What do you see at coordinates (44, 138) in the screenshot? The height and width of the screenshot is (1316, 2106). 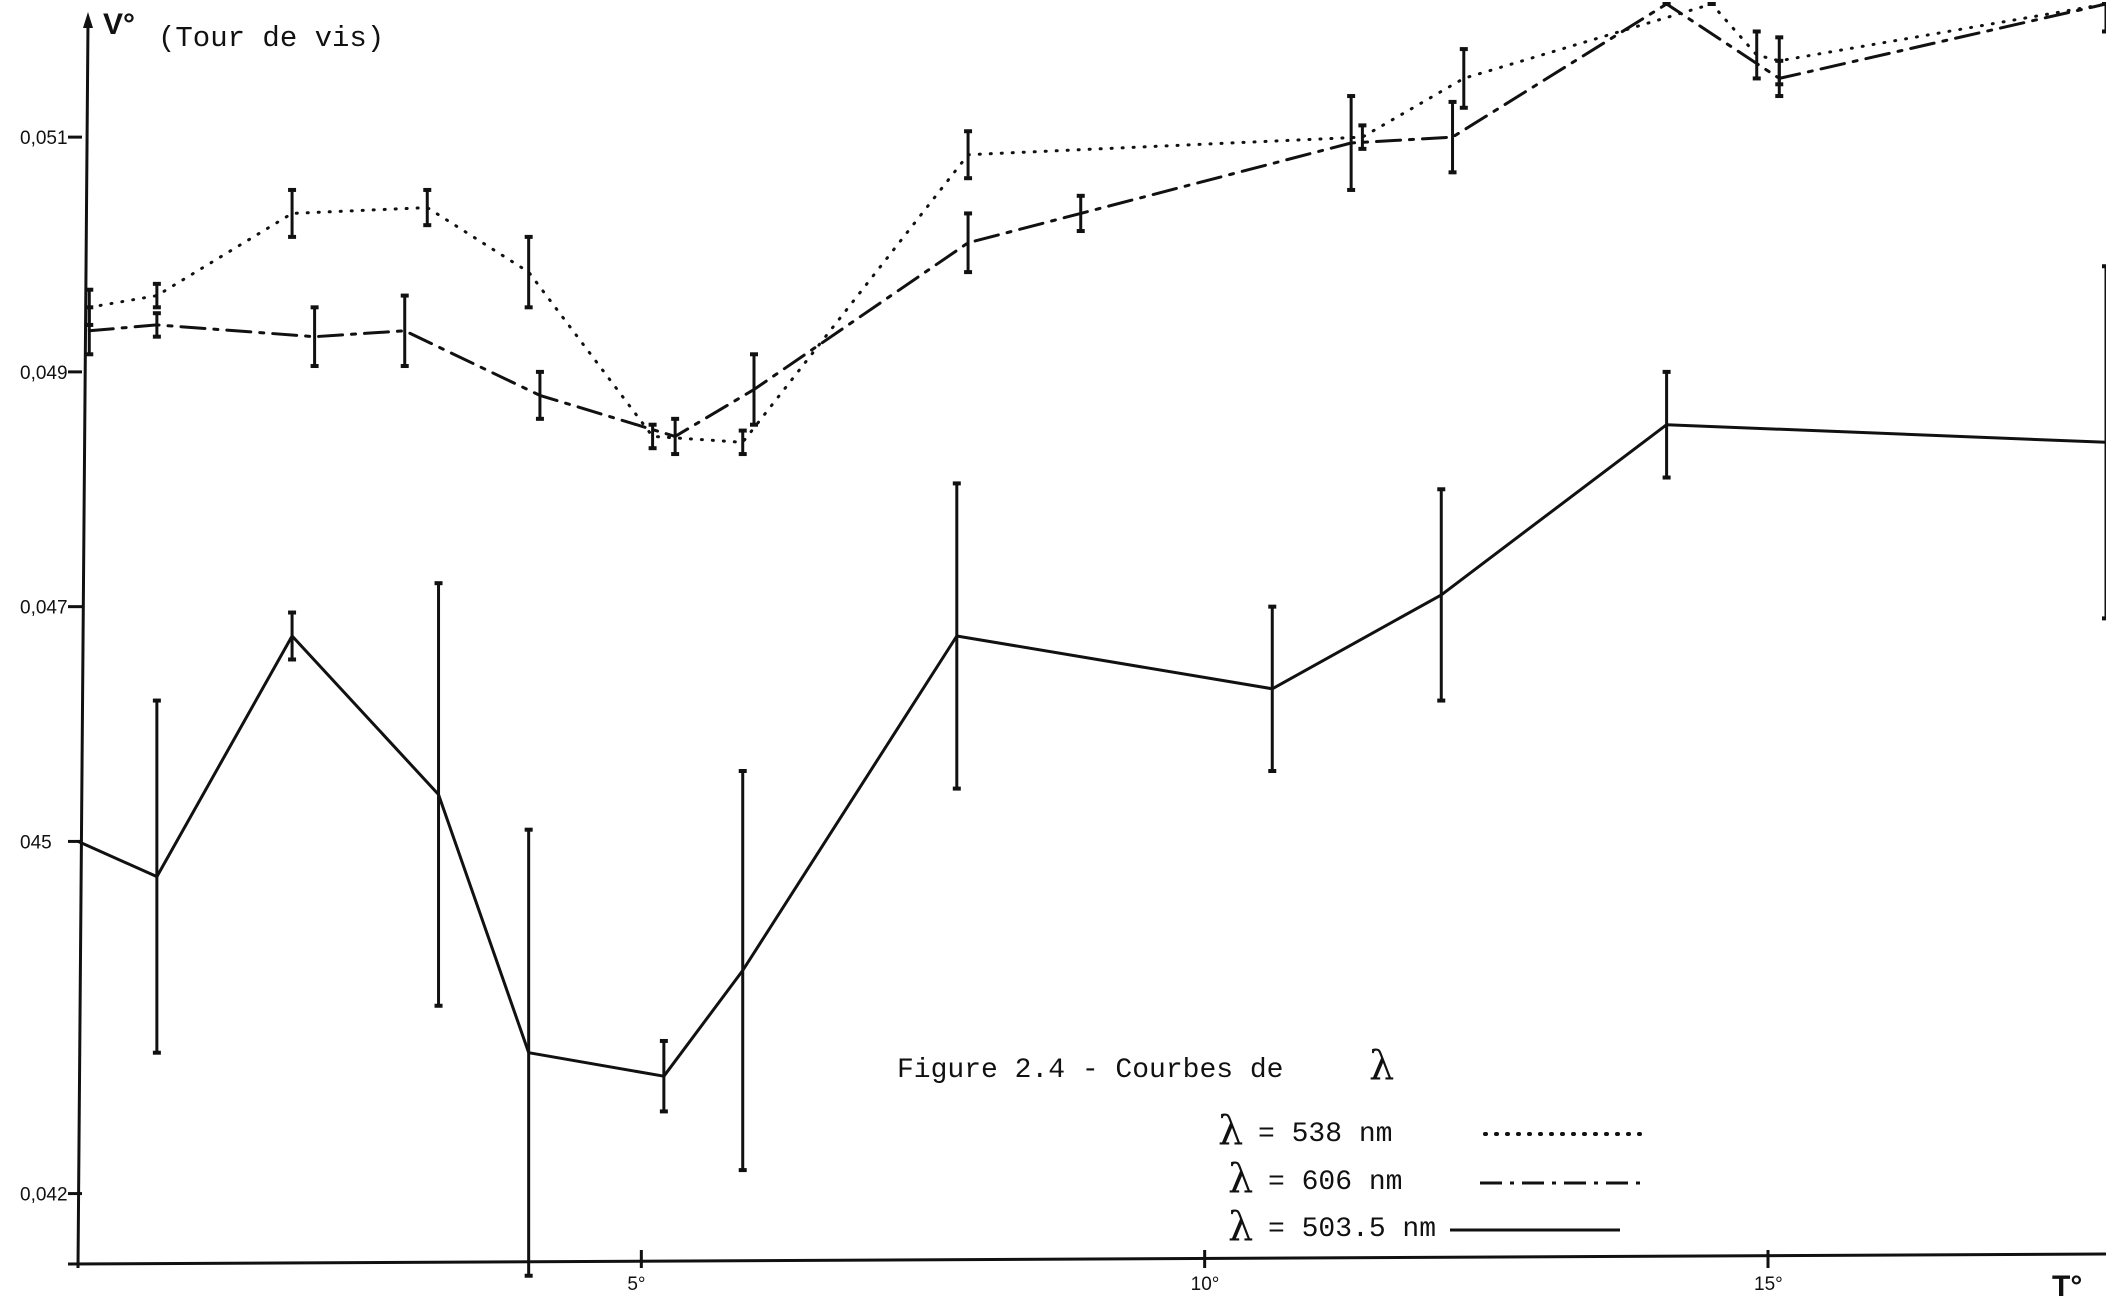 I see `y-tick-label: 0,051` at bounding box center [44, 138].